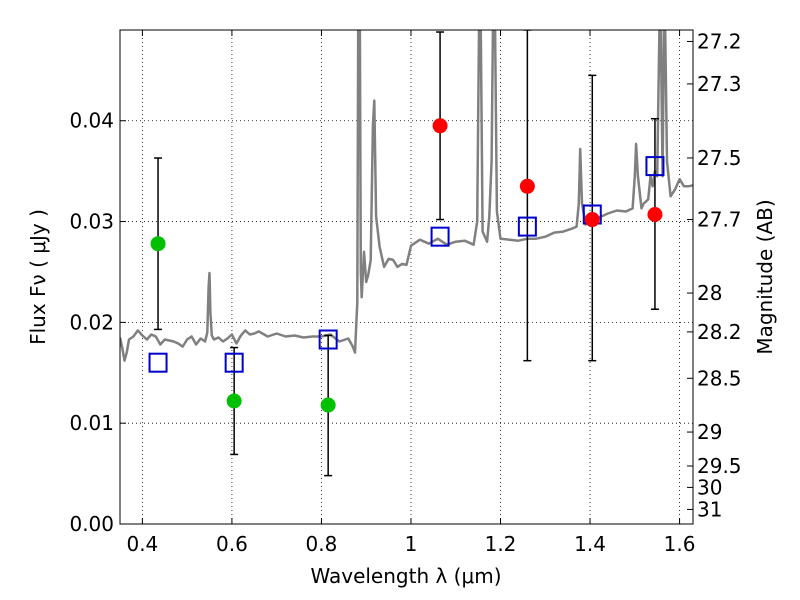  I want to click on magnitude-axis-title: Magnitude (AB), so click(765, 276).